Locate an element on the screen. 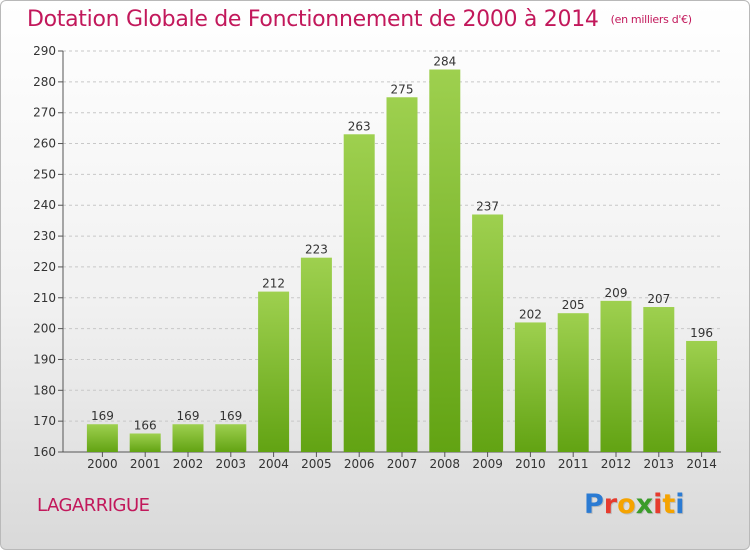 This screenshot has height=550, width=750. y-tick-label: 210 is located at coordinates (44, 298).